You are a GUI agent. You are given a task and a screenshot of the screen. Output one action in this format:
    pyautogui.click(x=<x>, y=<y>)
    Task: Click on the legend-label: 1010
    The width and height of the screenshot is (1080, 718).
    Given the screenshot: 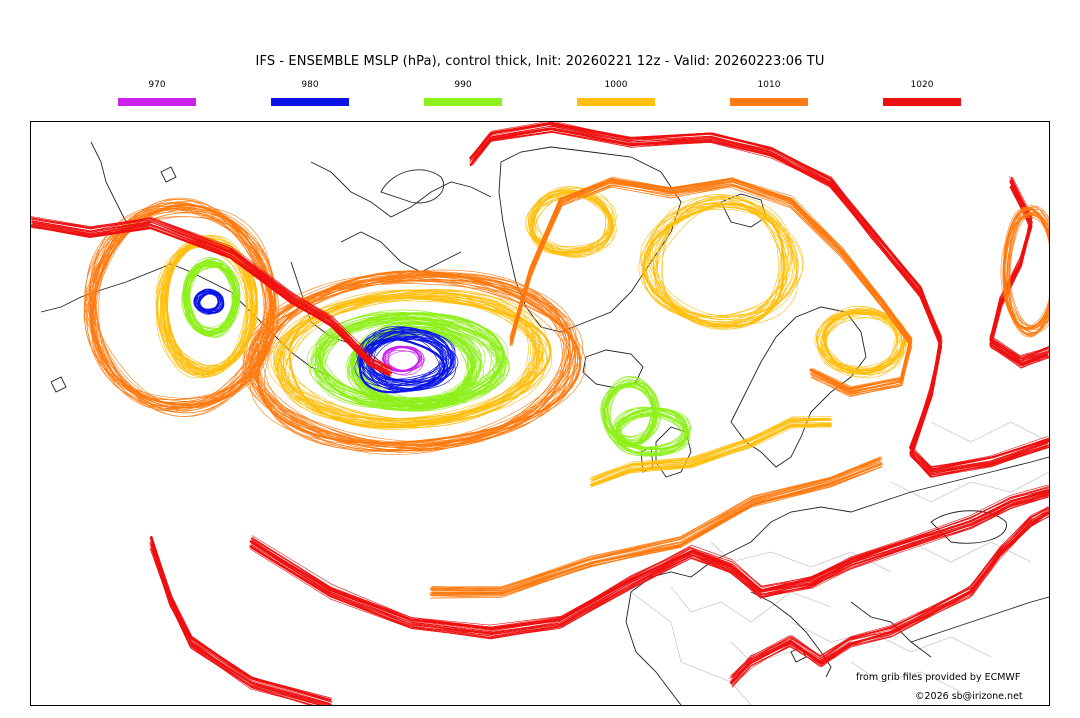 What is the action you would take?
    pyautogui.click(x=769, y=85)
    